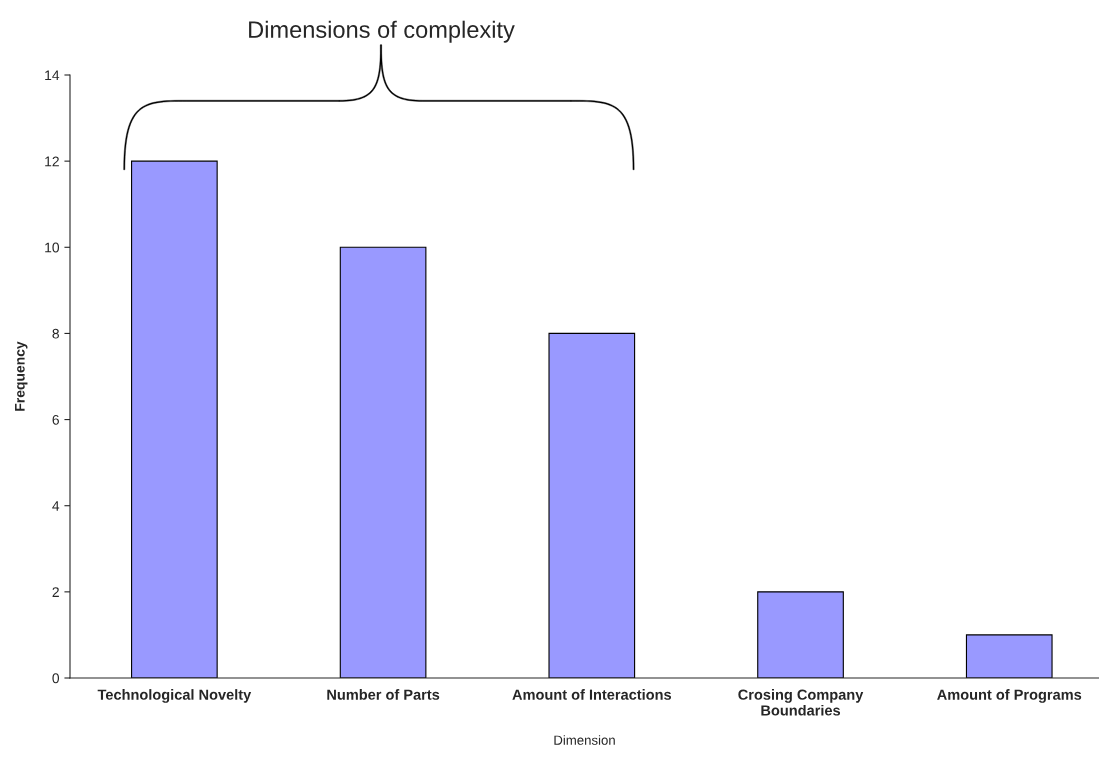 This screenshot has height=767, width=1099. I want to click on x-axis-title: Dimension, so click(584, 740).